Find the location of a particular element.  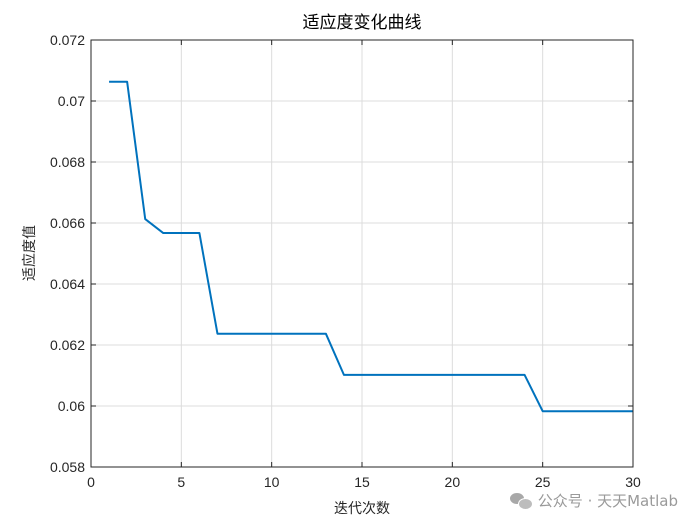

x-tick-label: 10 is located at coordinates (272, 482).